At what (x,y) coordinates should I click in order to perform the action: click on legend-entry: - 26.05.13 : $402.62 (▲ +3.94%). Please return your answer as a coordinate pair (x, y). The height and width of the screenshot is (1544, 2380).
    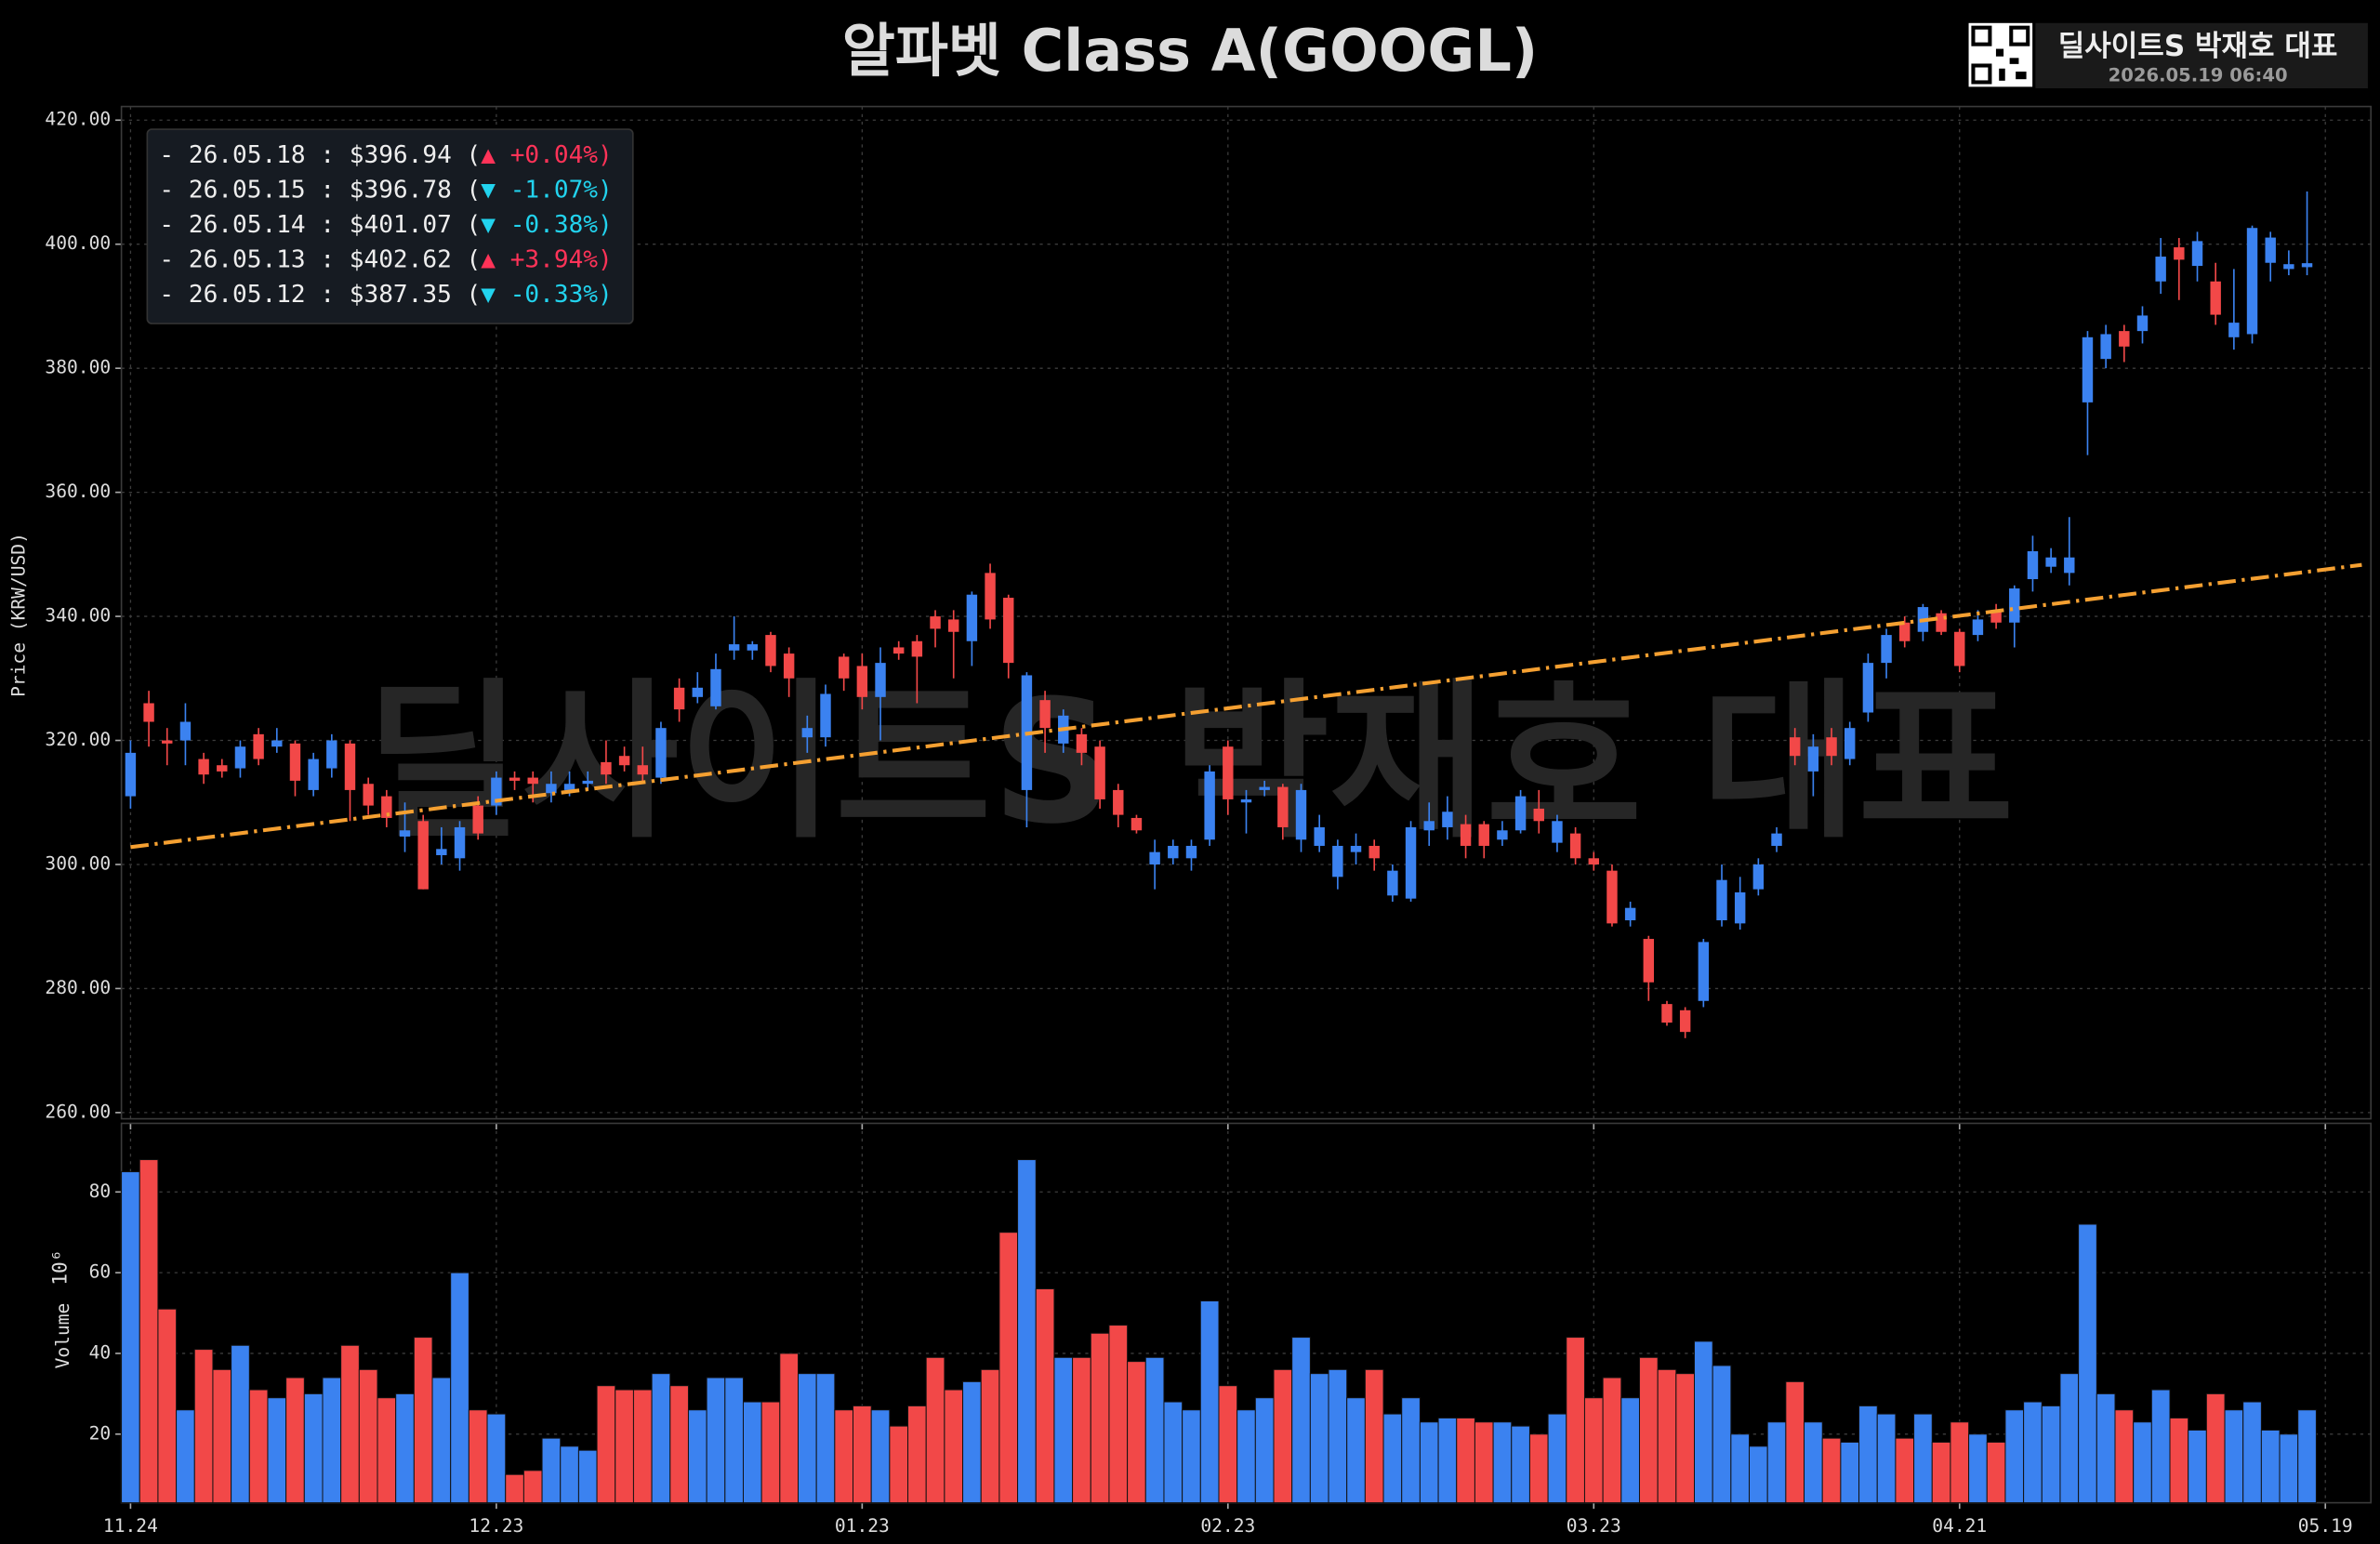
    Looking at the image, I should click on (385, 259).